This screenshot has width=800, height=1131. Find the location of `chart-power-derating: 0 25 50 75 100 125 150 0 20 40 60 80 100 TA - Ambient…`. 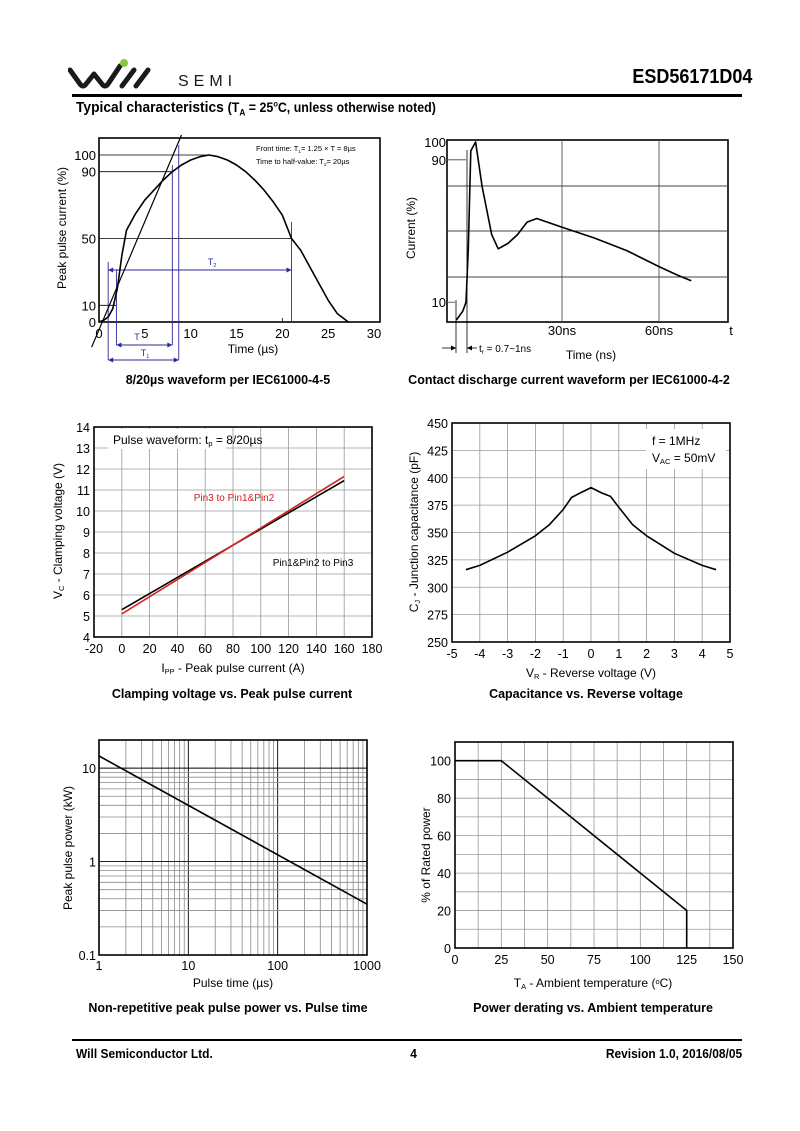

chart-power-derating: 0 25 50 75 100 125 150 0 20 40 60 80 100 TA - Ambient… is located at coordinates (581, 878).